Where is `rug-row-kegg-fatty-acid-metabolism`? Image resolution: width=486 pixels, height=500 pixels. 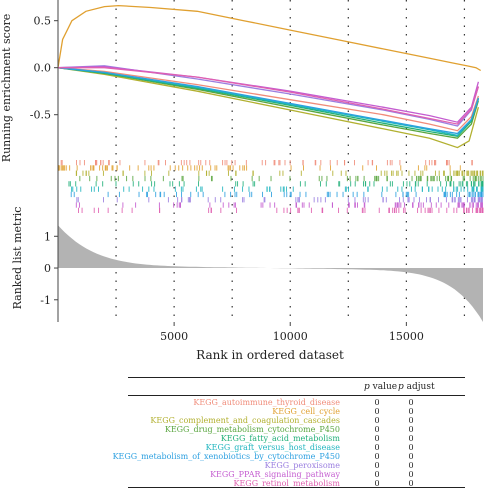
rug-row-kegg-fatty-acid-metabolism is located at coordinates (276, 184).